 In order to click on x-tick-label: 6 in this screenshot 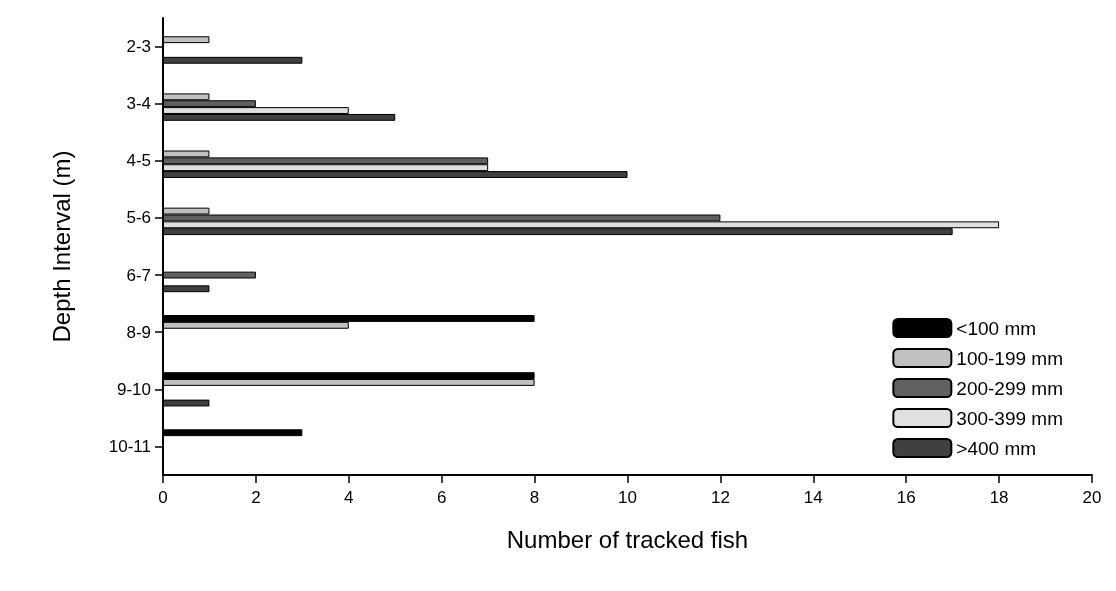, I will do `click(441, 497)`.